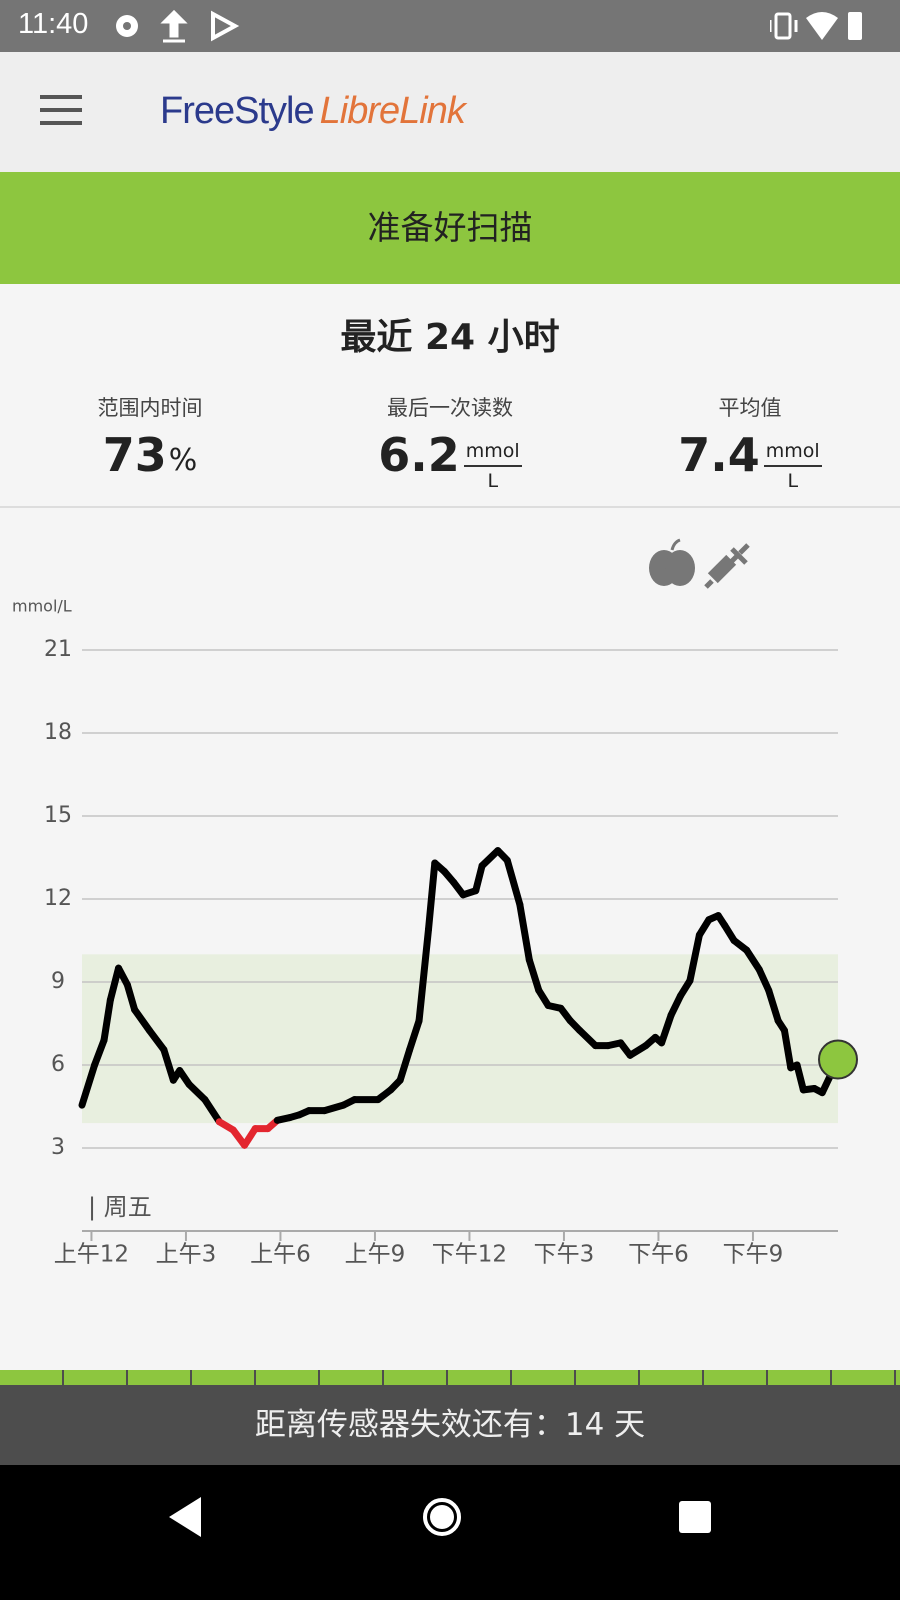 This screenshot has height=1600, width=900. Describe the element at coordinates (185, 1517) in the screenshot. I see `back-button` at that location.